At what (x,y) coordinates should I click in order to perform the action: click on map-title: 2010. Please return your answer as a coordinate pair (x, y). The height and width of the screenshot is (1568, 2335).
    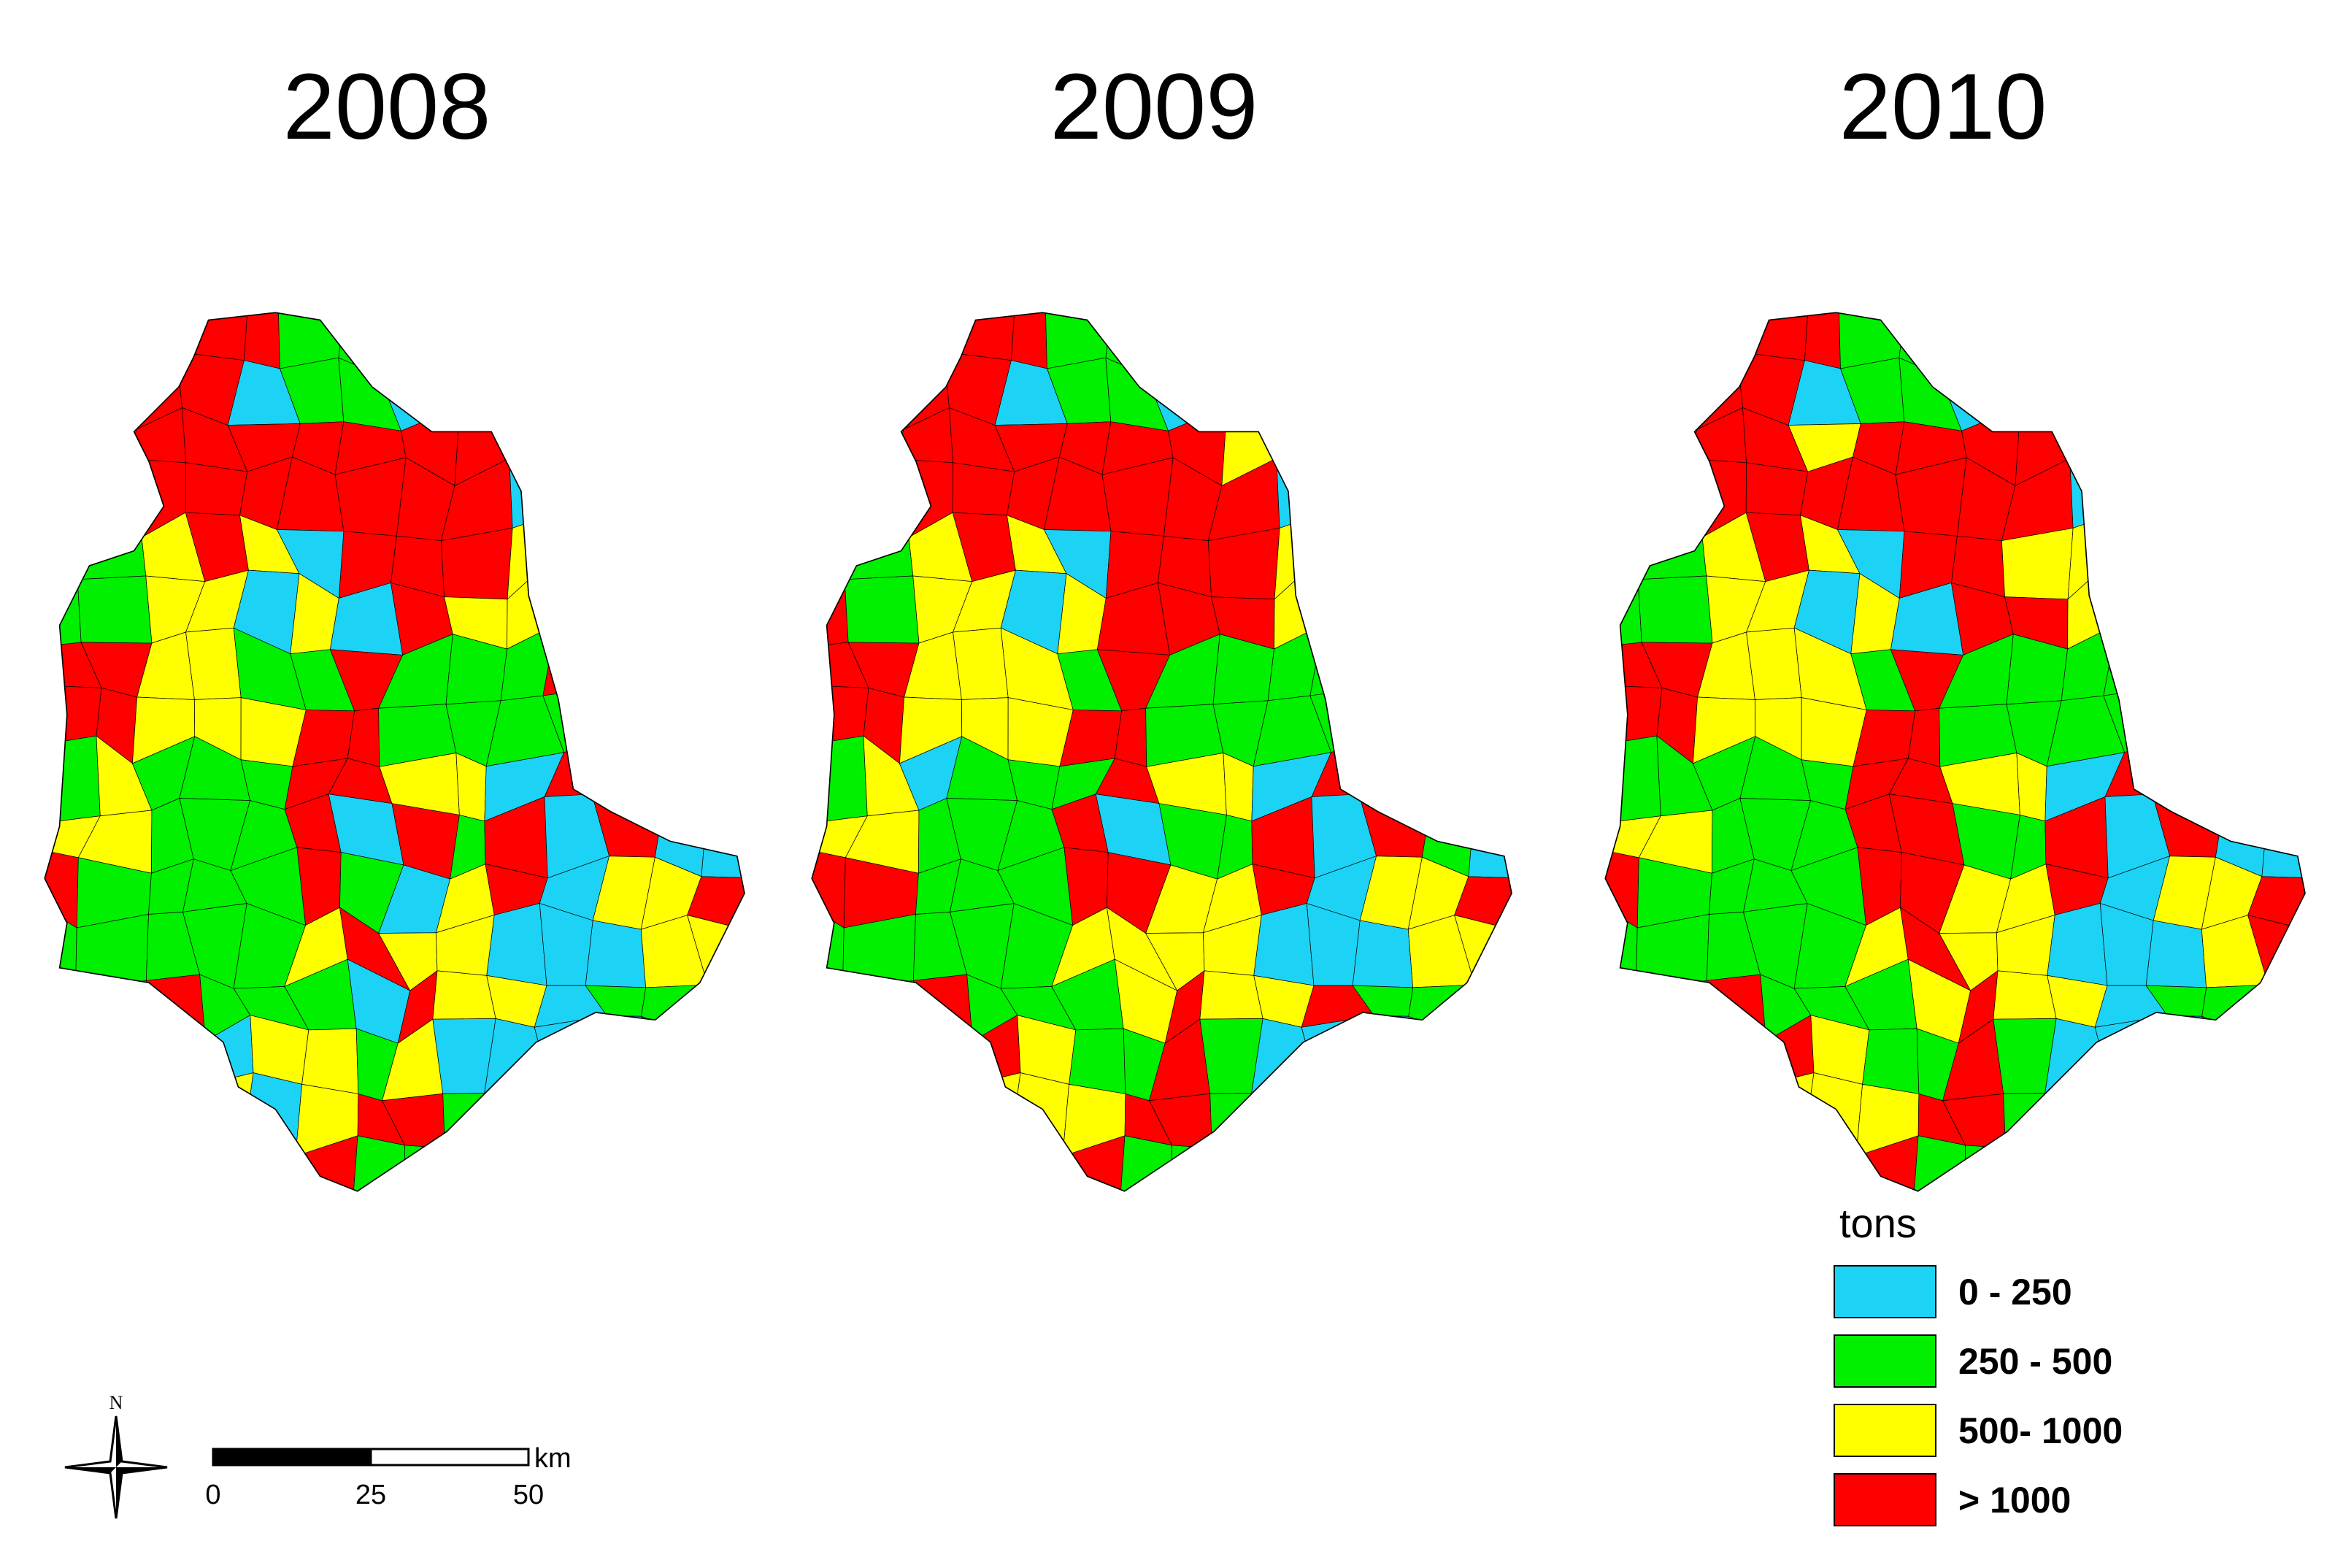
    Looking at the image, I should click on (1943, 107).